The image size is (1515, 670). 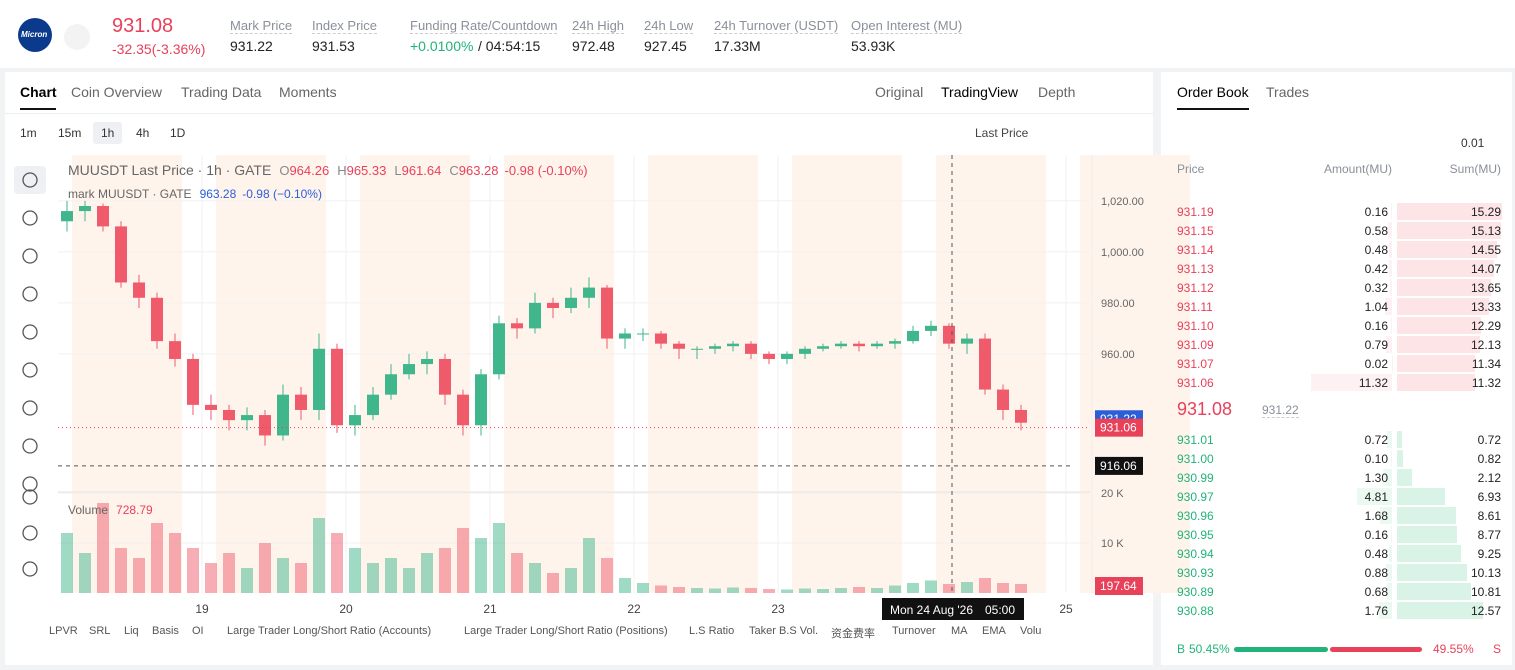 What do you see at coordinates (1213, 92) in the screenshot?
I see `ob-tab: Order Book` at bounding box center [1213, 92].